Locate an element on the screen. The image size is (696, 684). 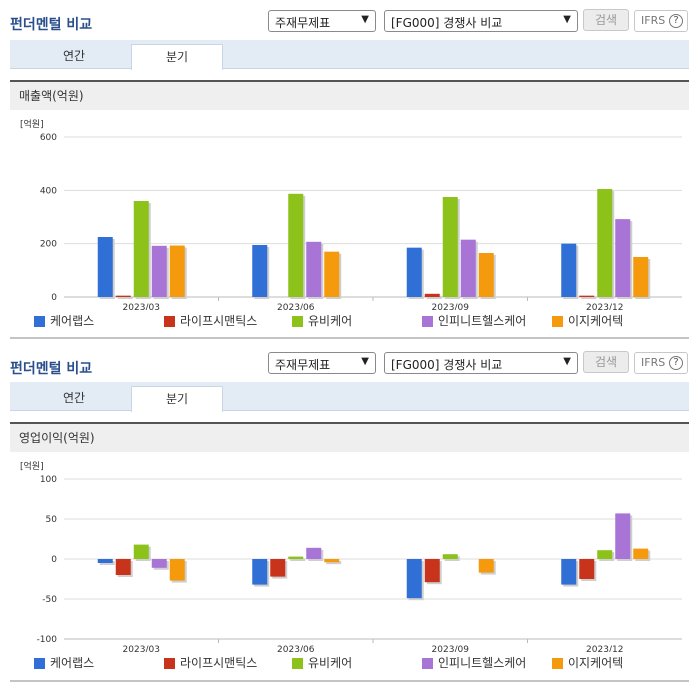
y-tick-label: 50 is located at coordinates (52, 520).